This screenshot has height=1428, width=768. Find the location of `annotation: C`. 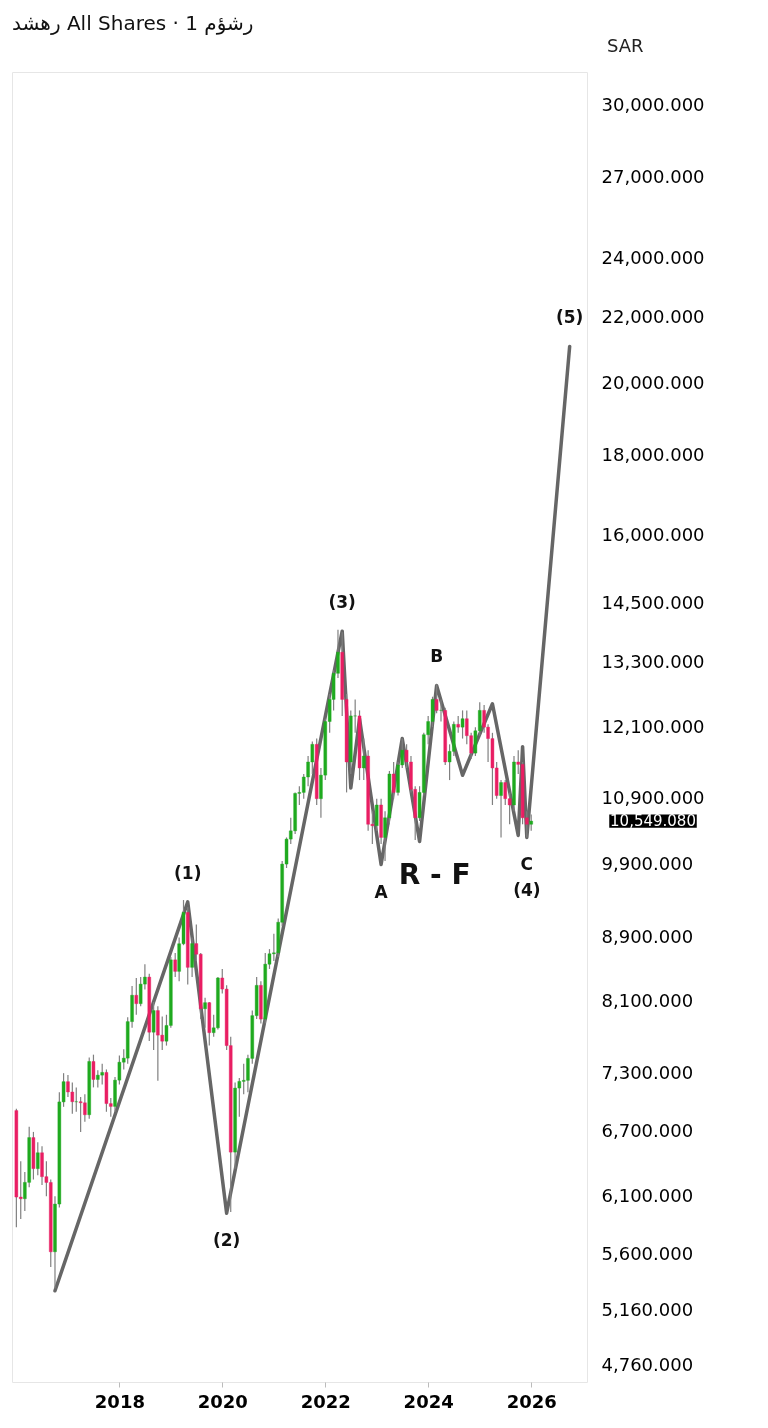

annotation: C is located at coordinates (527, 864).